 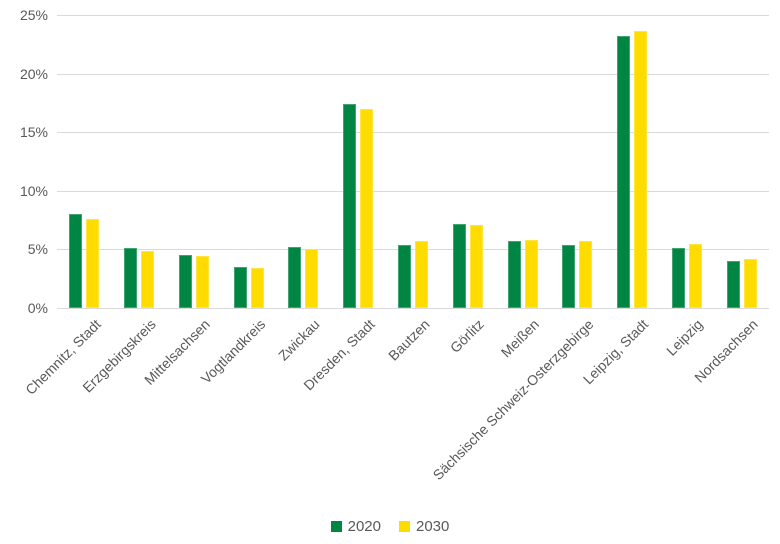 What do you see at coordinates (37, 249) in the screenshot?
I see `y-axis-tick-label: 5%` at bounding box center [37, 249].